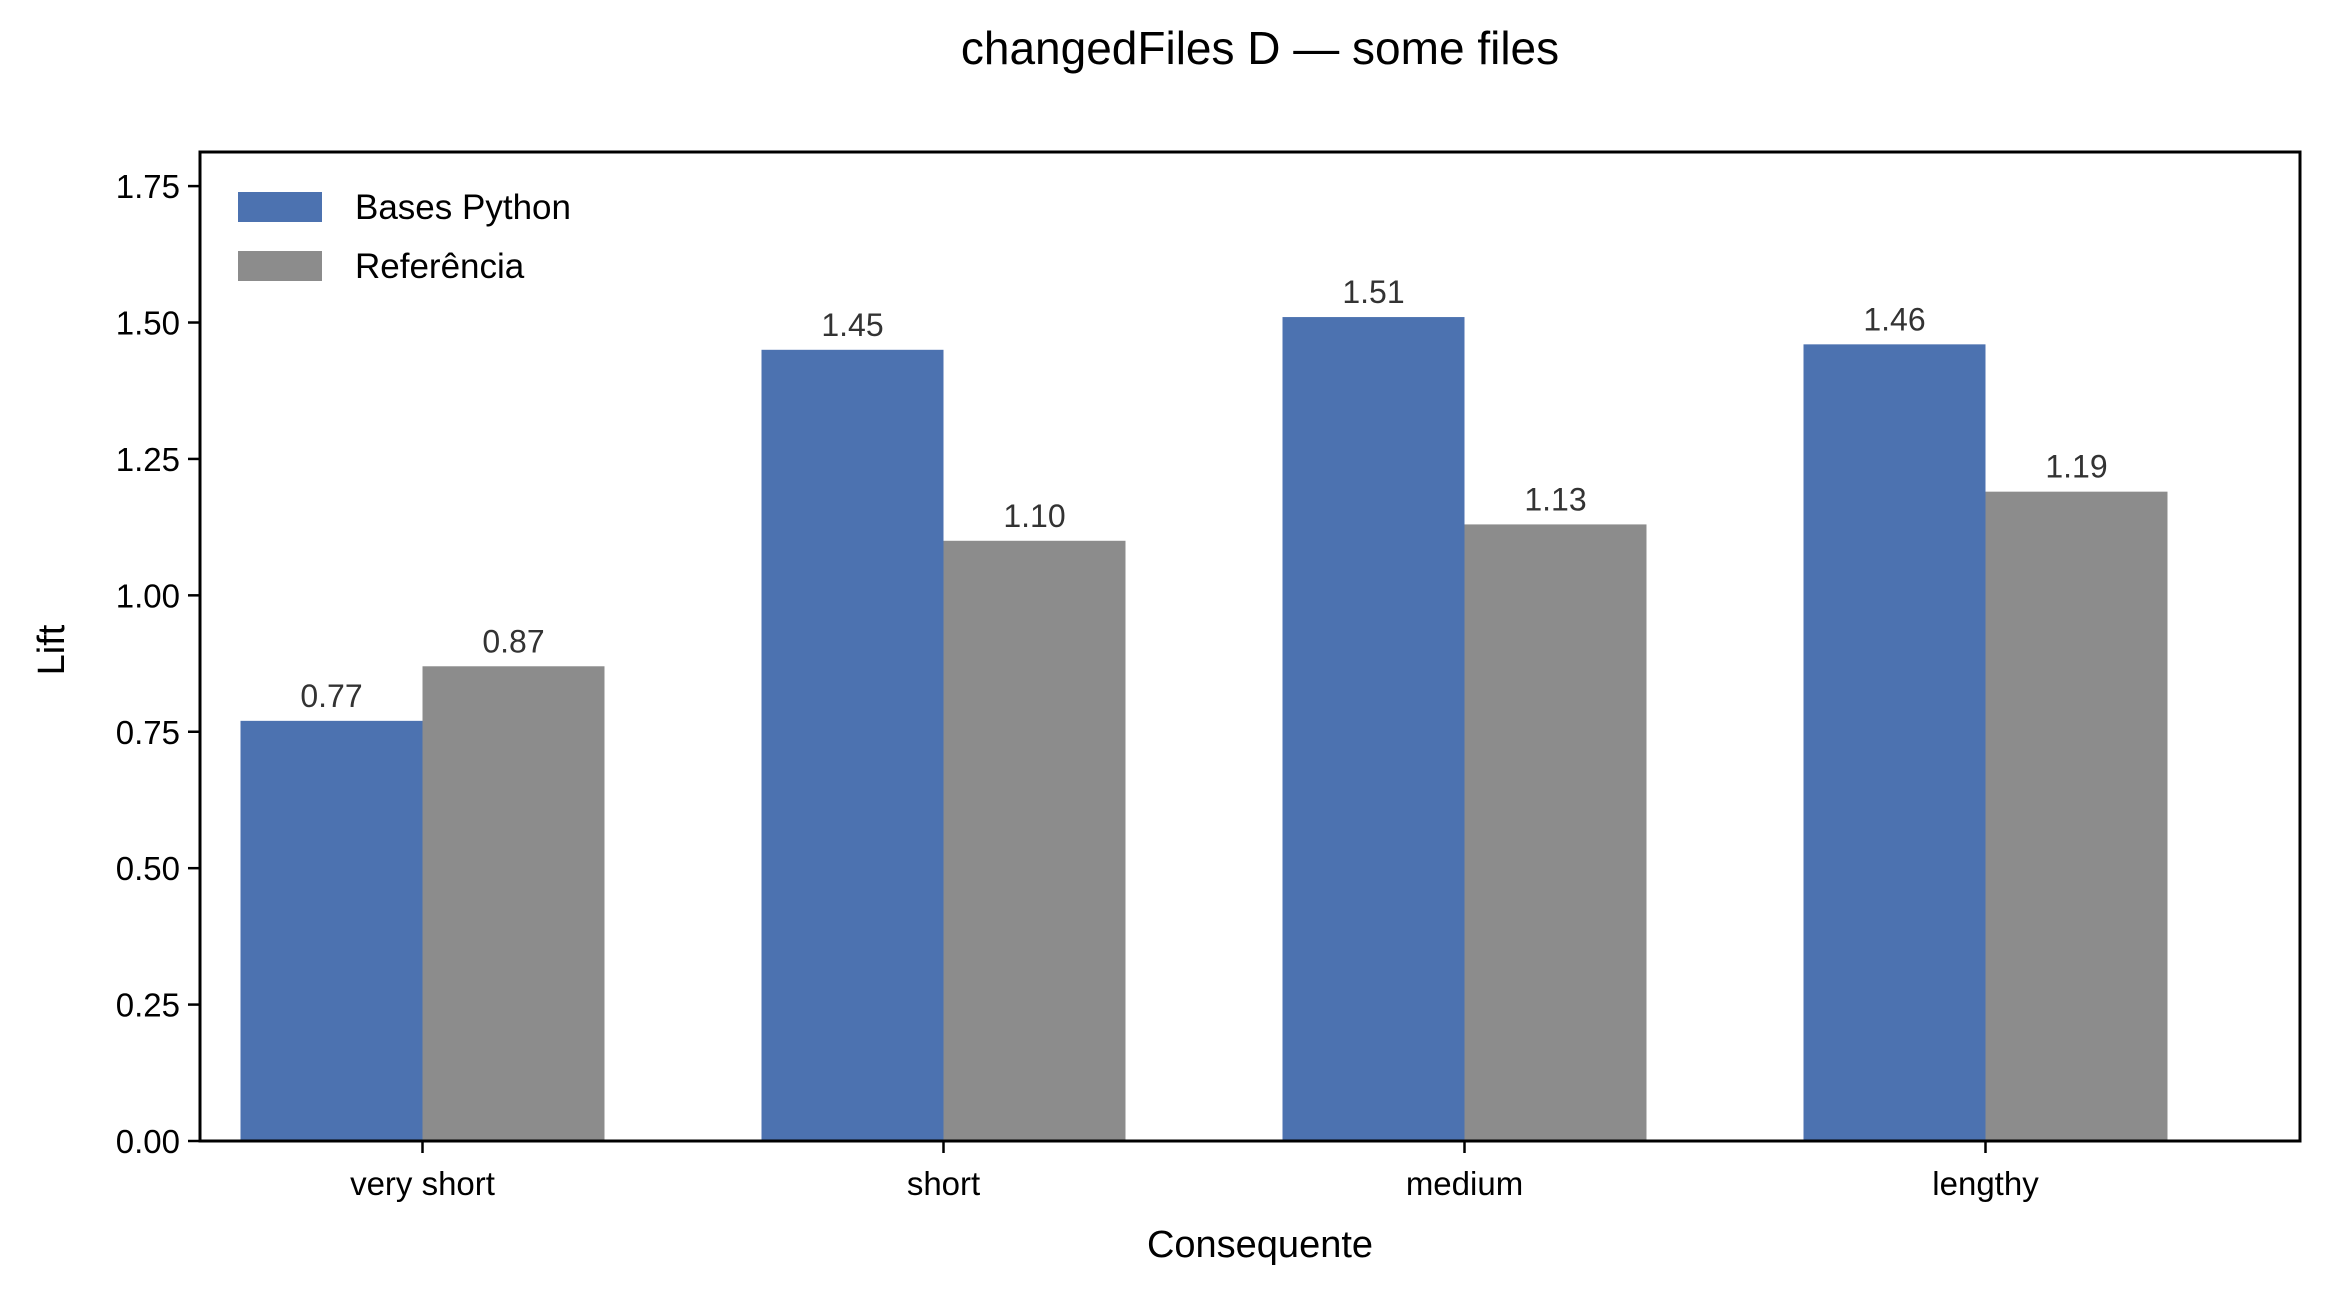 This screenshot has width=2346, height=1295. Describe the element at coordinates (1985, 1183) in the screenshot. I see `x-tick-label: lengthy` at that location.